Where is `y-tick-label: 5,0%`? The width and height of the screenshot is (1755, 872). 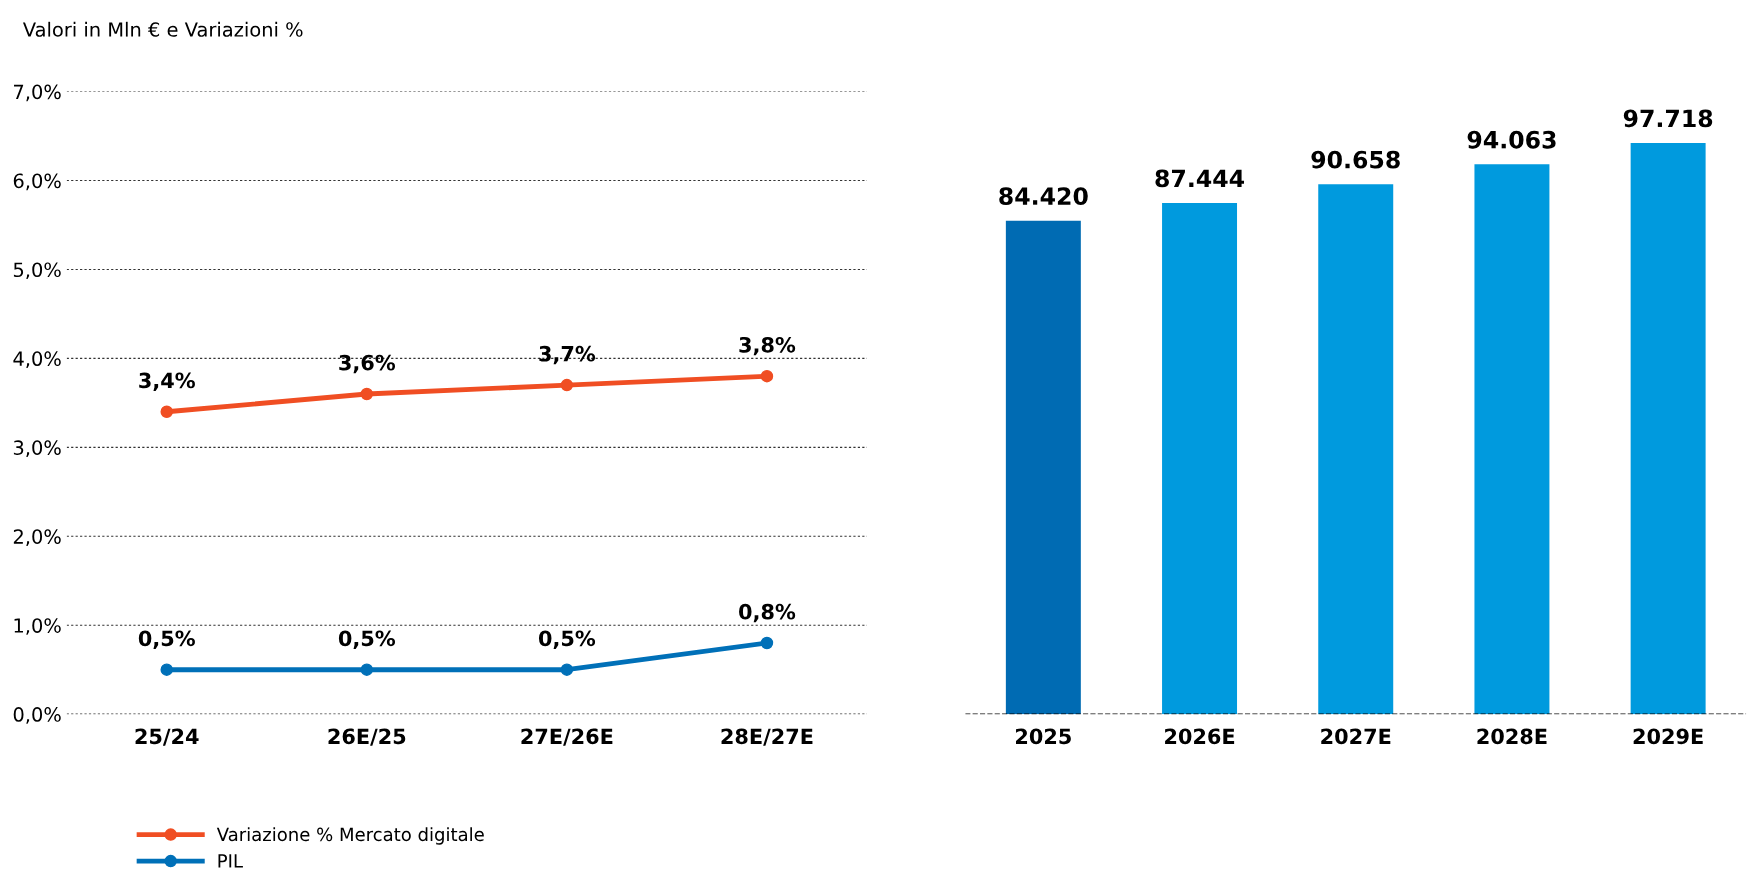
y-tick-label: 5,0% is located at coordinates (37, 271).